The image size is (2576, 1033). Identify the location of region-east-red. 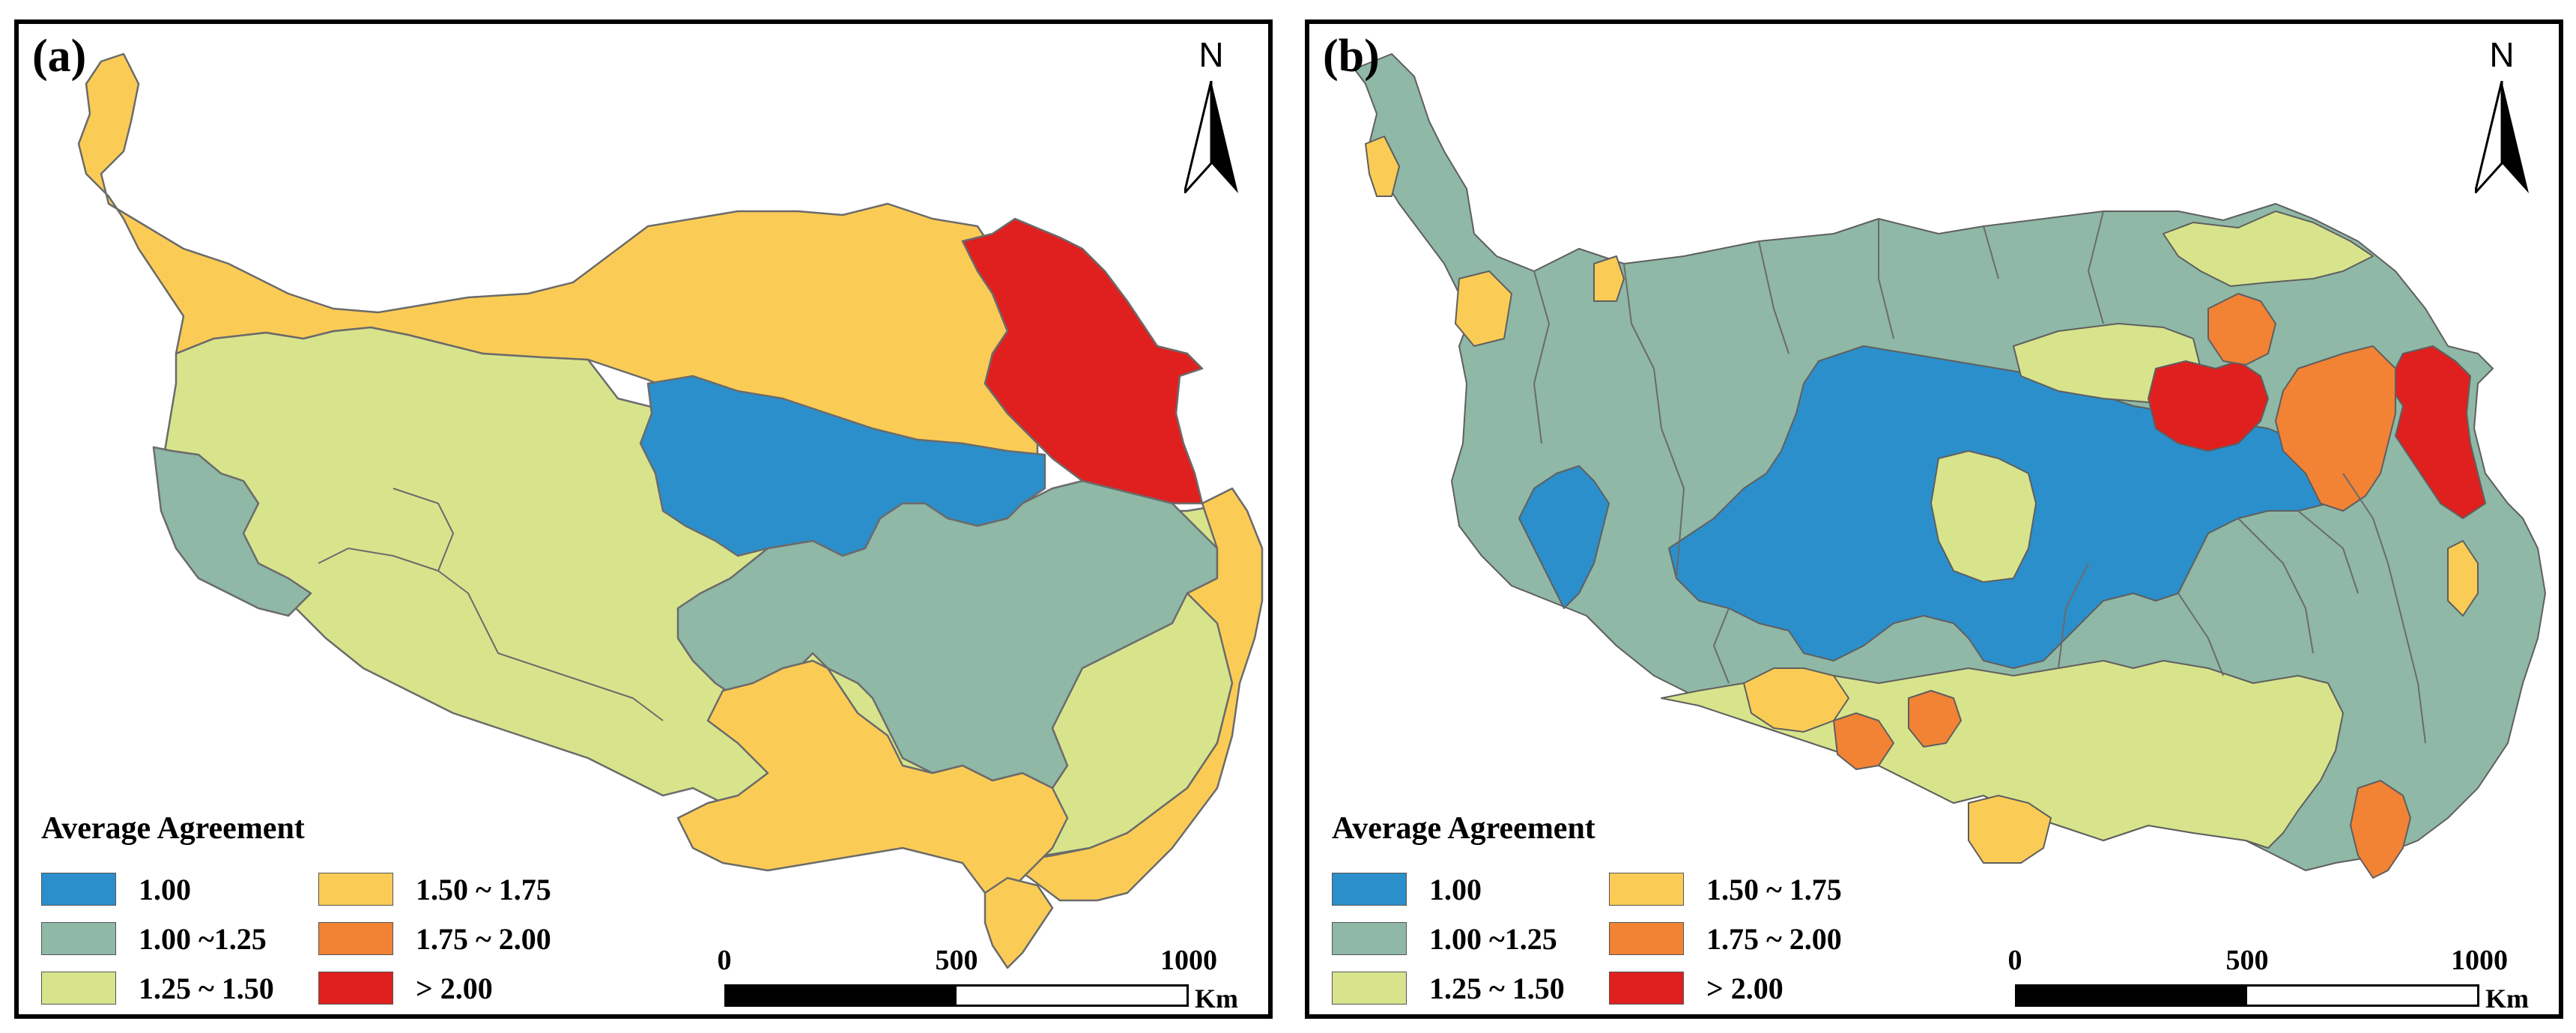
(1082, 361).